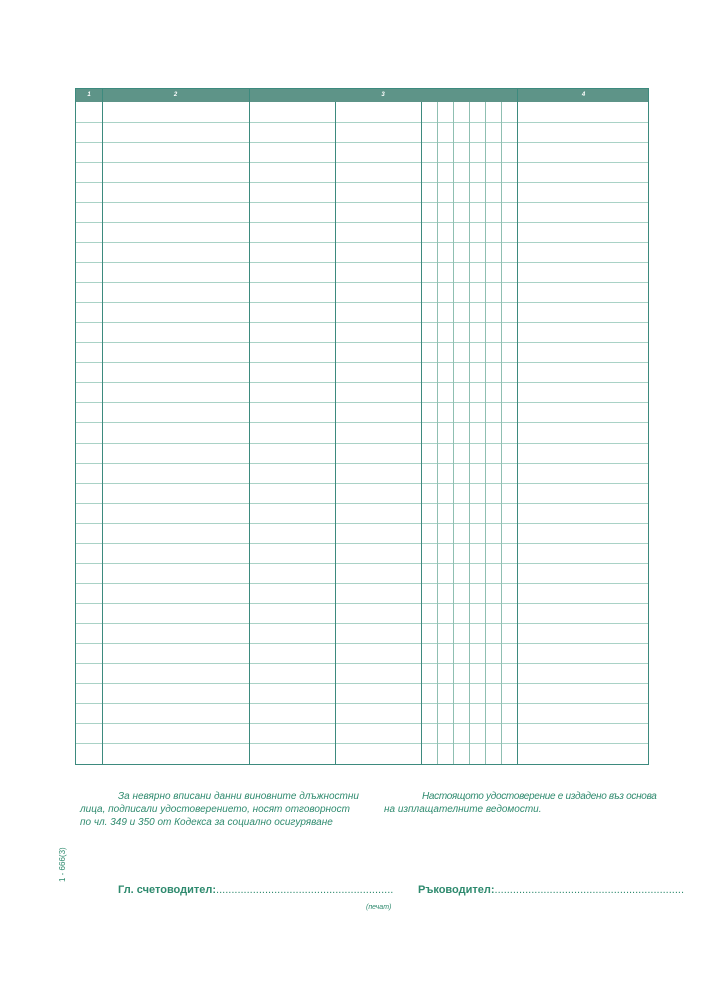 The image size is (706, 1000). Describe the element at coordinates (89, 95) in the screenshot. I see `column-header-1: 1` at that location.